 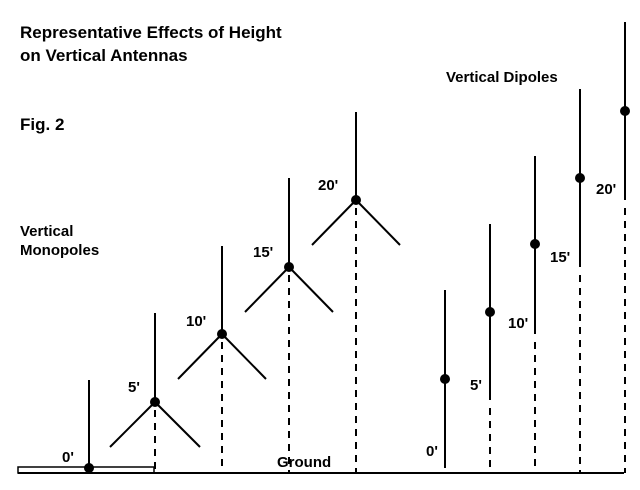 I want to click on dipole-10ft: 10', so click(x=524, y=314).